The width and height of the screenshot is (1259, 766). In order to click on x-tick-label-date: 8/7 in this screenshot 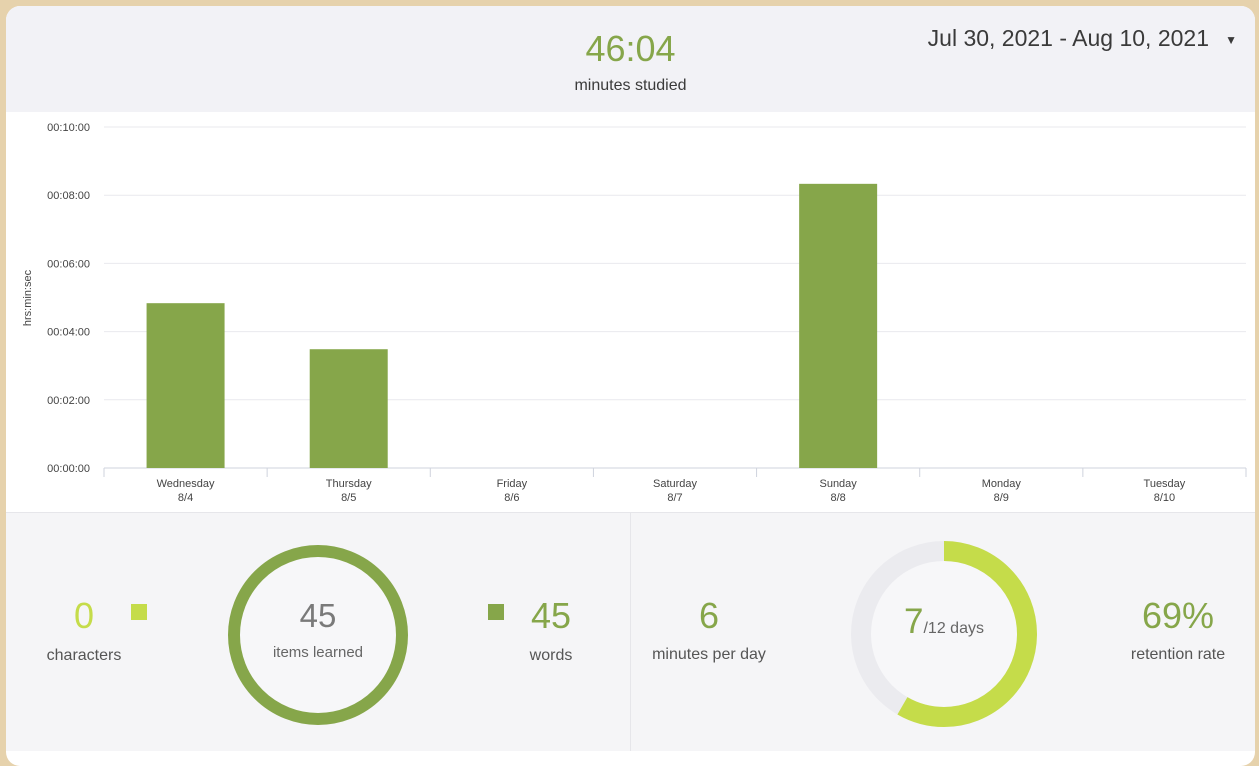, I will do `click(674, 498)`.